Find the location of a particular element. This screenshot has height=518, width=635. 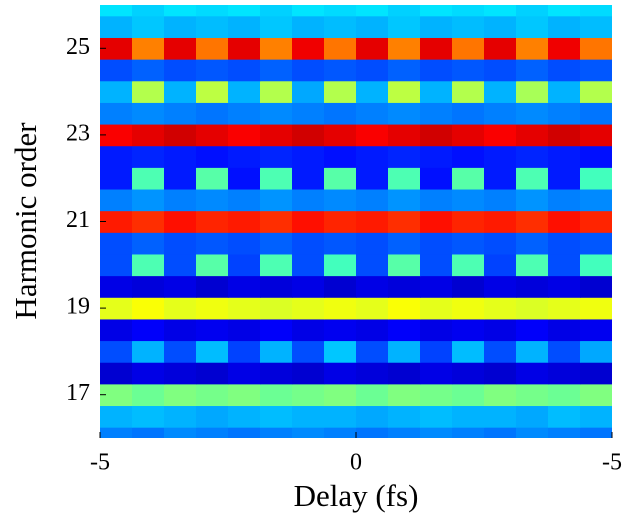

x-tick-label: -5 is located at coordinates (612, 463).